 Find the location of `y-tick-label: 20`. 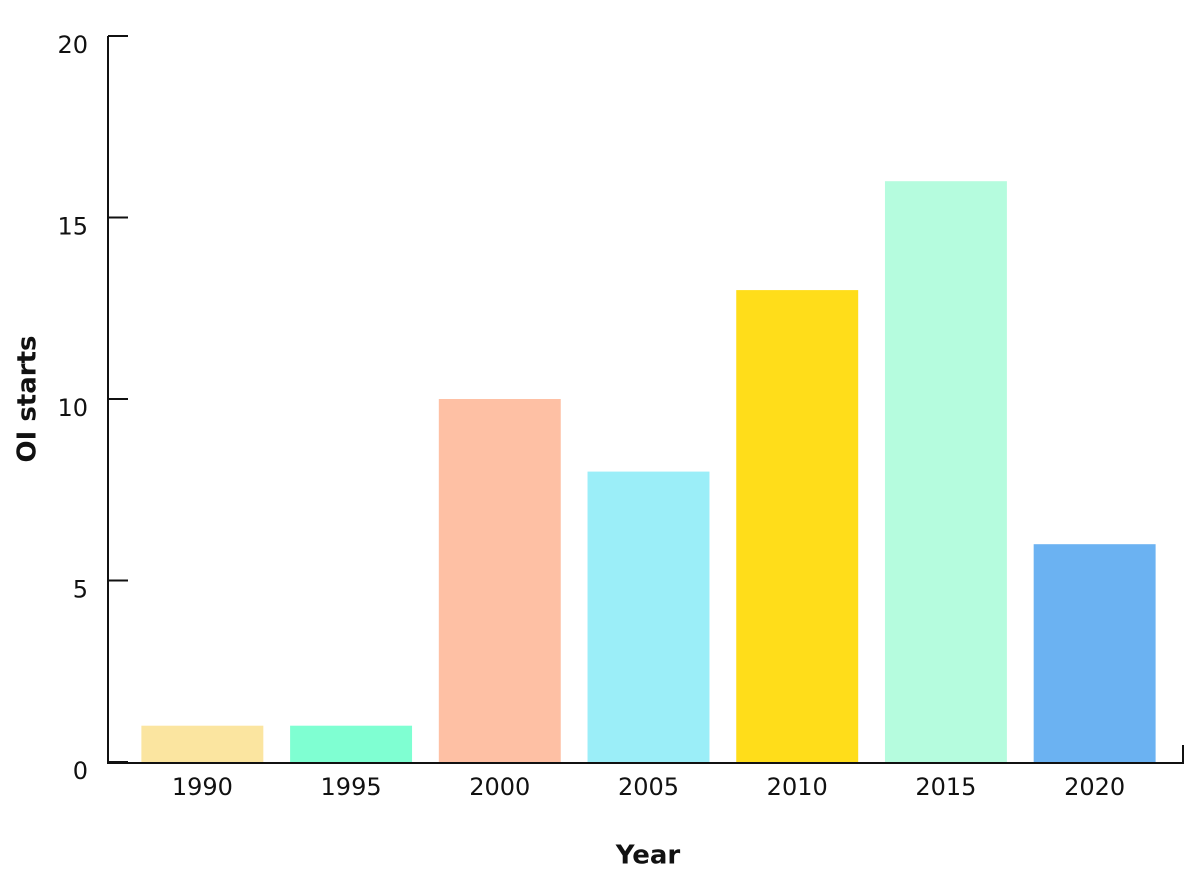

y-tick-label: 20 is located at coordinates (72, 45).